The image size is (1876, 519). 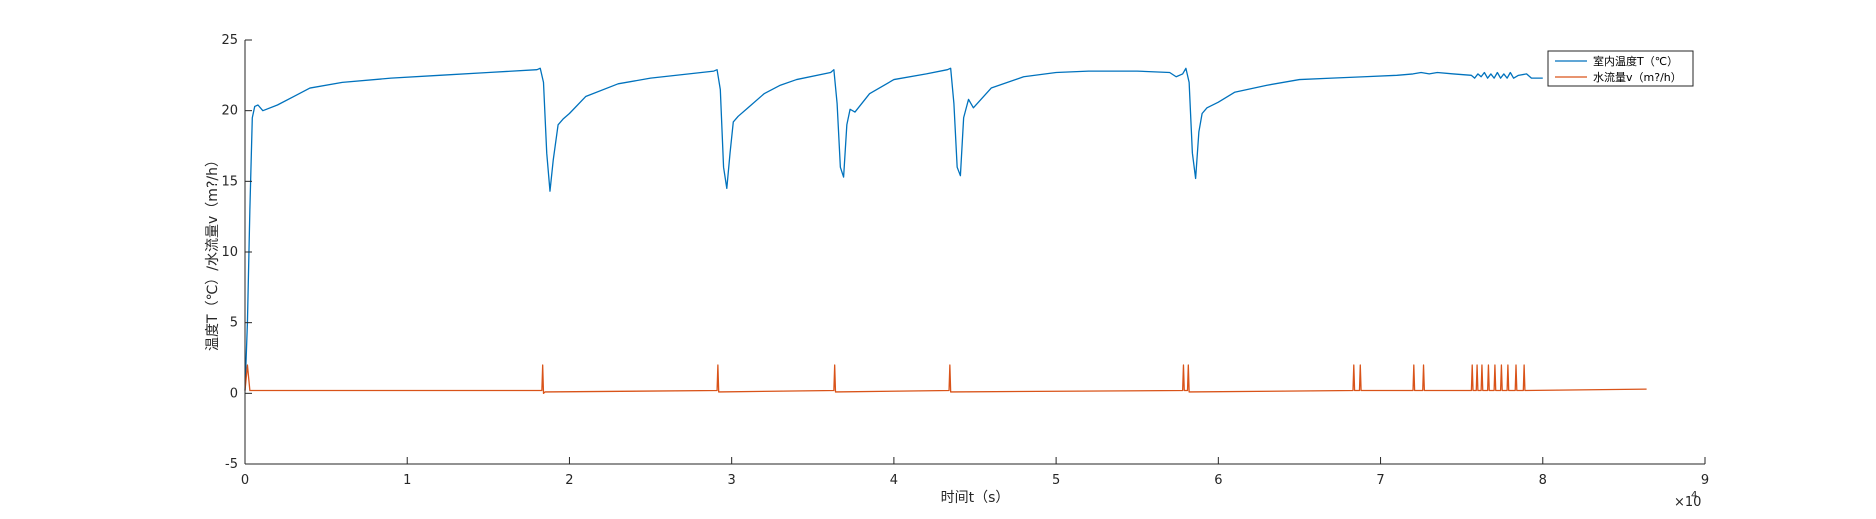 What do you see at coordinates (229, 181) in the screenshot?
I see `y-tick-label: 15` at bounding box center [229, 181].